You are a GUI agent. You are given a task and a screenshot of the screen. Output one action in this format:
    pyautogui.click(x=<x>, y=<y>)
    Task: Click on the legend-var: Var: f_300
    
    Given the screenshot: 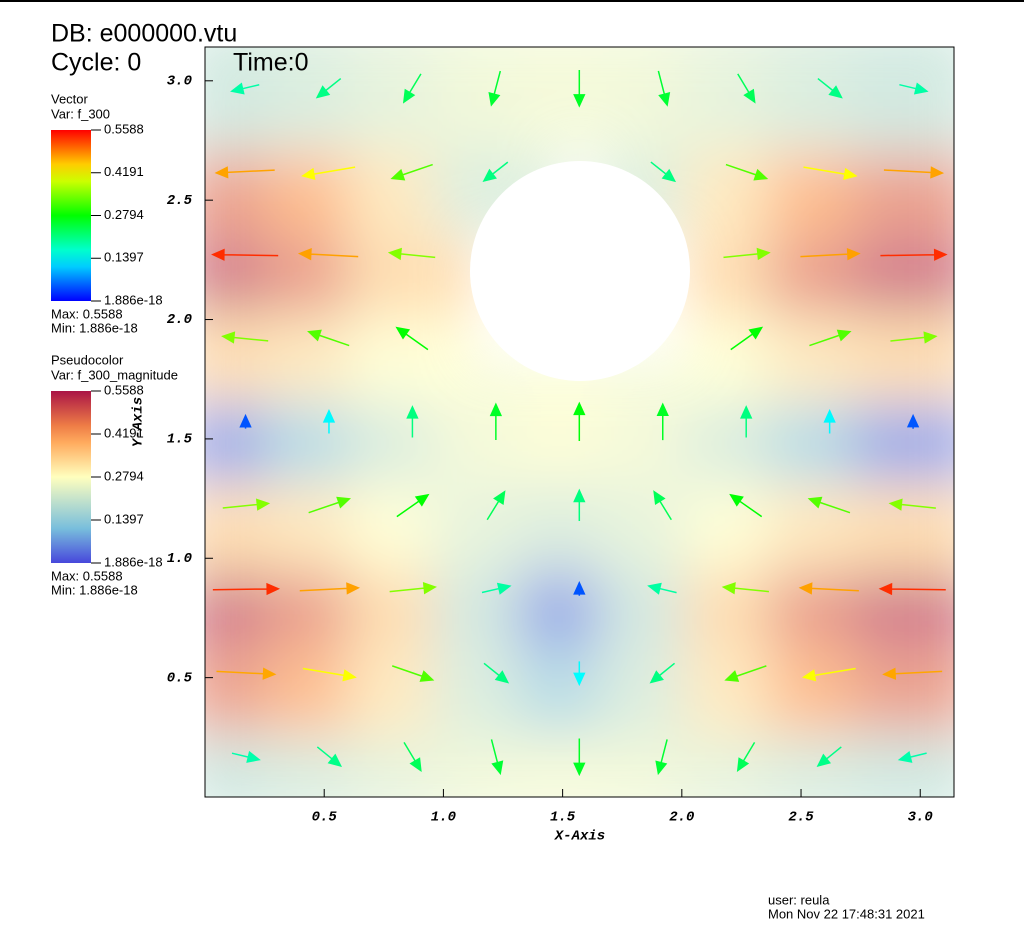 What is the action you would take?
    pyautogui.click(x=80, y=113)
    